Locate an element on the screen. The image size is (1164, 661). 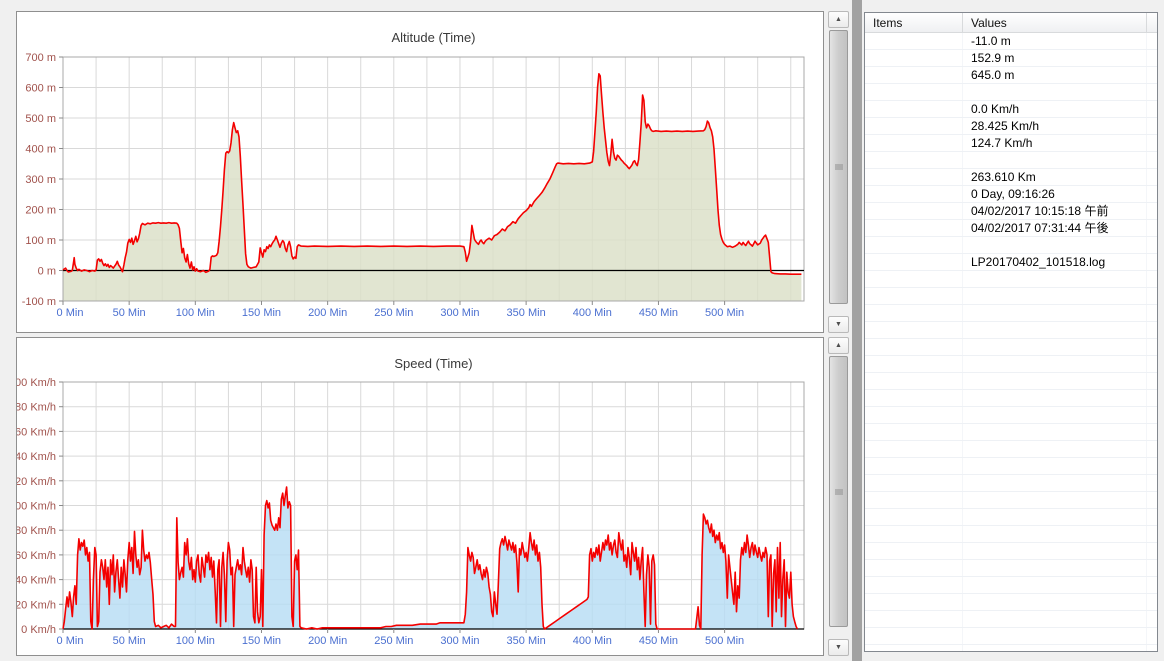
scrollbar-grip-icon is located at coordinates (838, 491).